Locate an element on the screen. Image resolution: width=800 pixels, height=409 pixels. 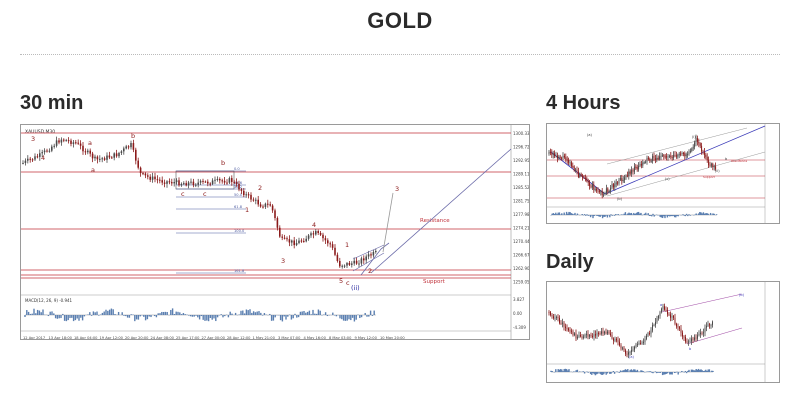
daily-channel-upper is located at coordinates (702, 303).